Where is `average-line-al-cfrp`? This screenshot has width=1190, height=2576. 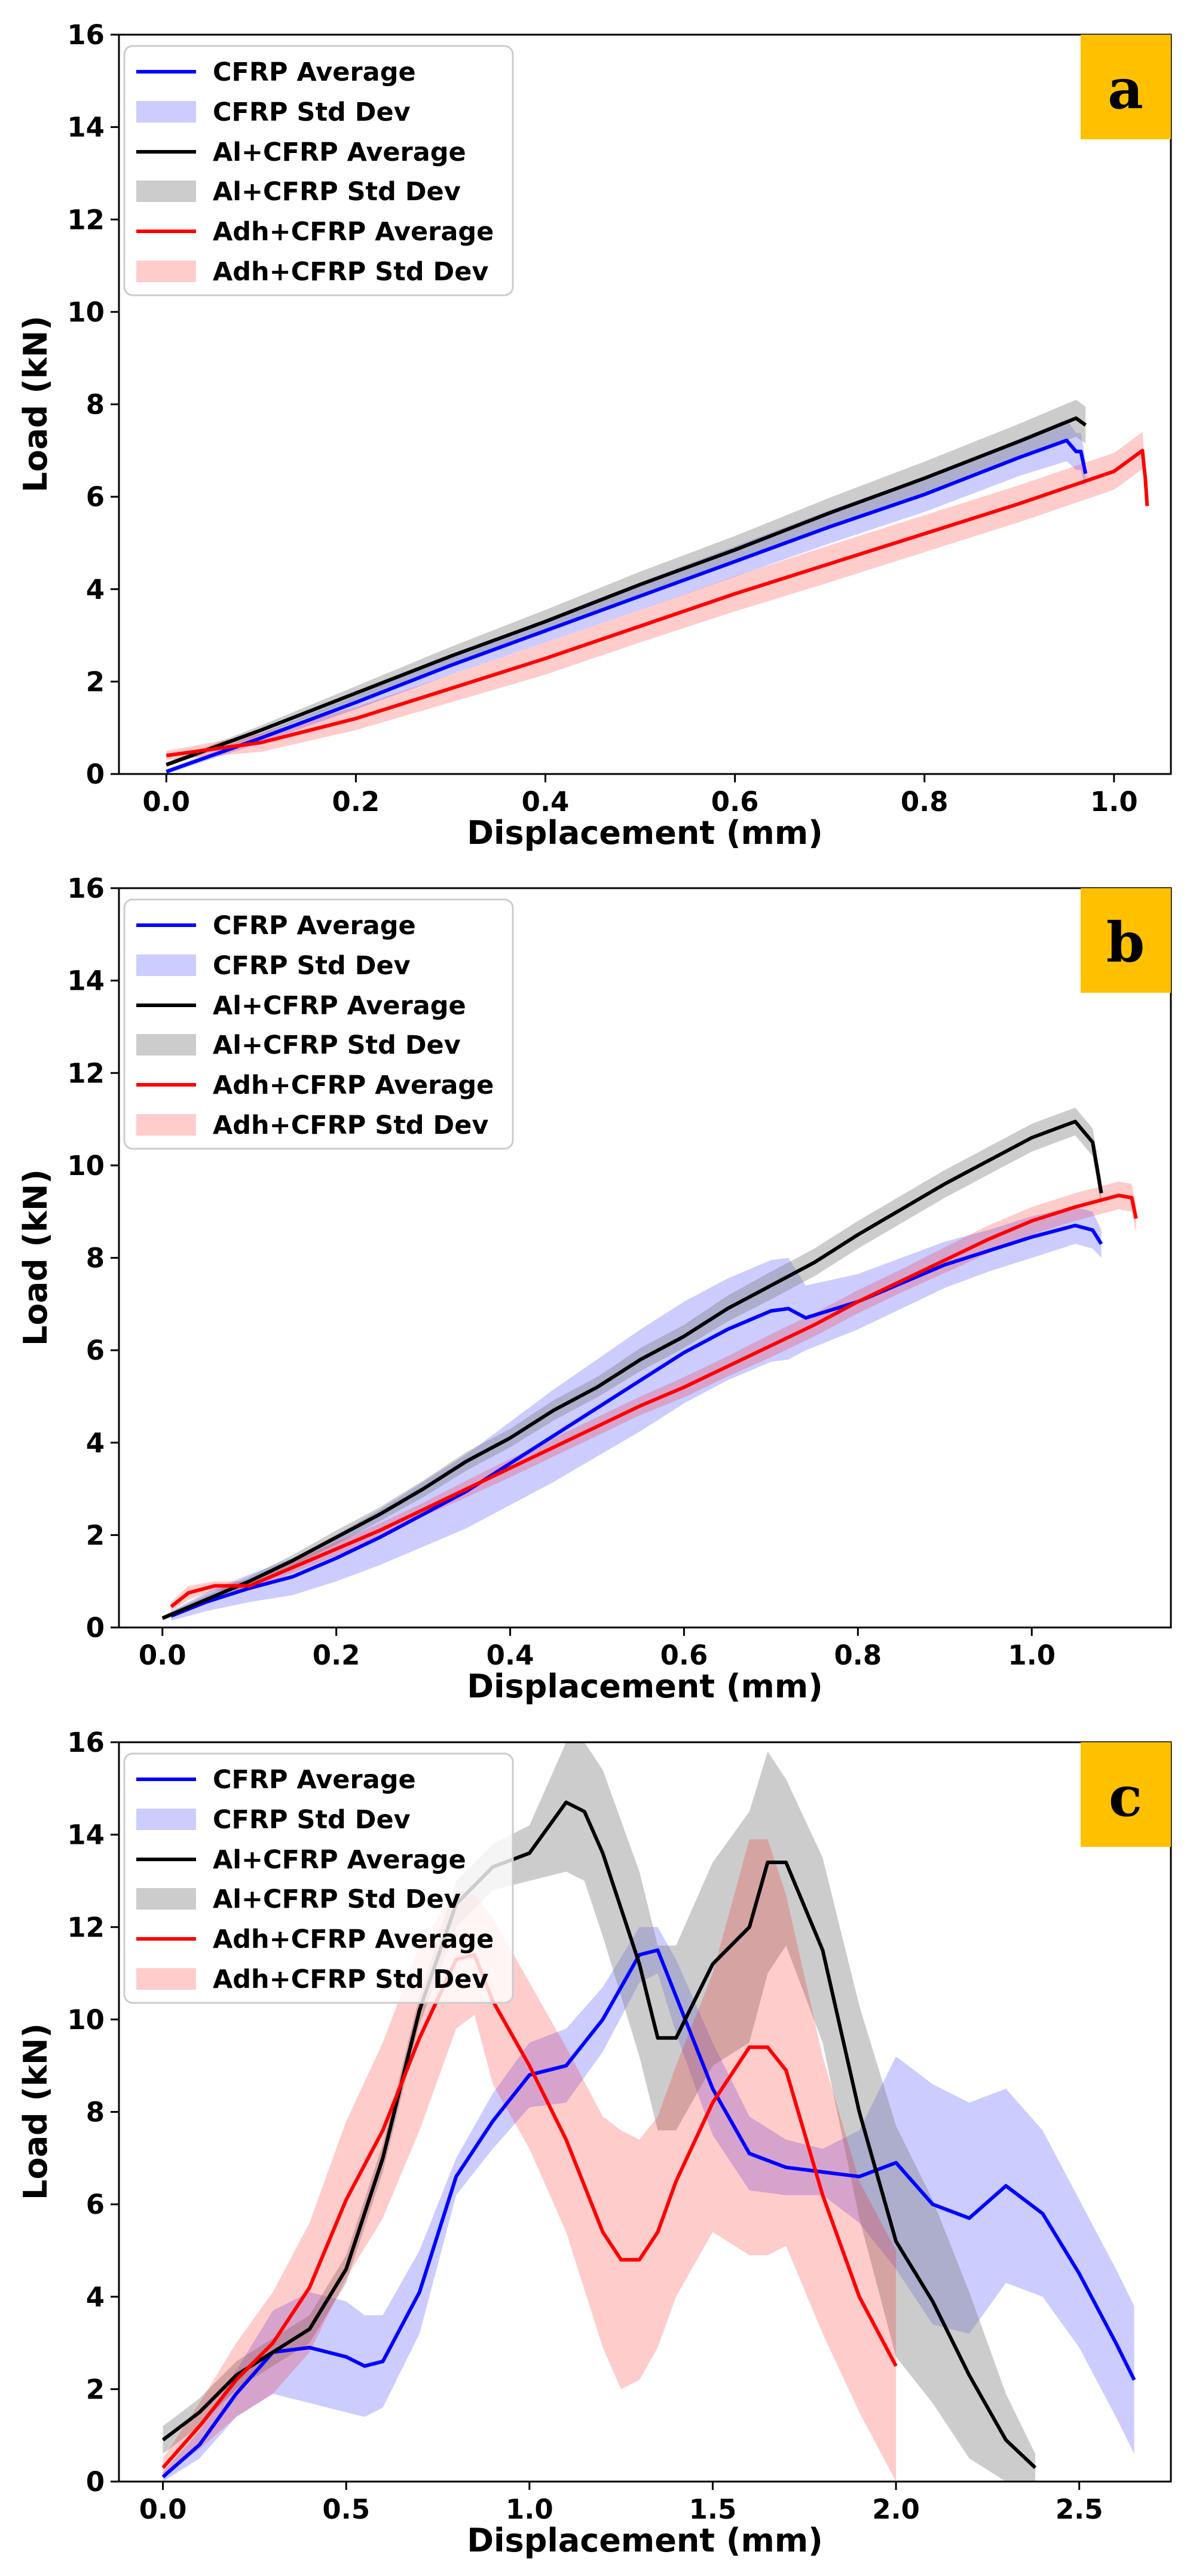 average-line-al-cfrp is located at coordinates (626, 591).